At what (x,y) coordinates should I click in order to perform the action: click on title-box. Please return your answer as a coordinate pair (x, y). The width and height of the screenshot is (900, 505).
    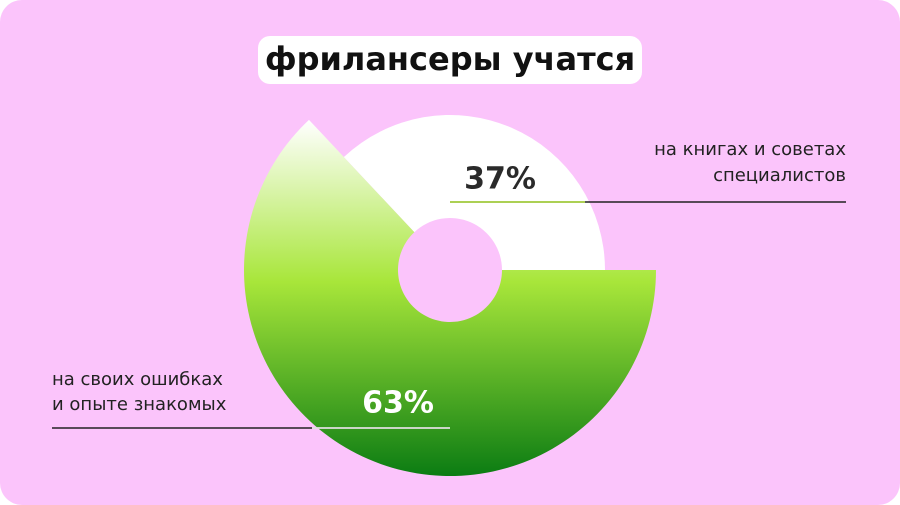
    Looking at the image, I should click on (450, 60).